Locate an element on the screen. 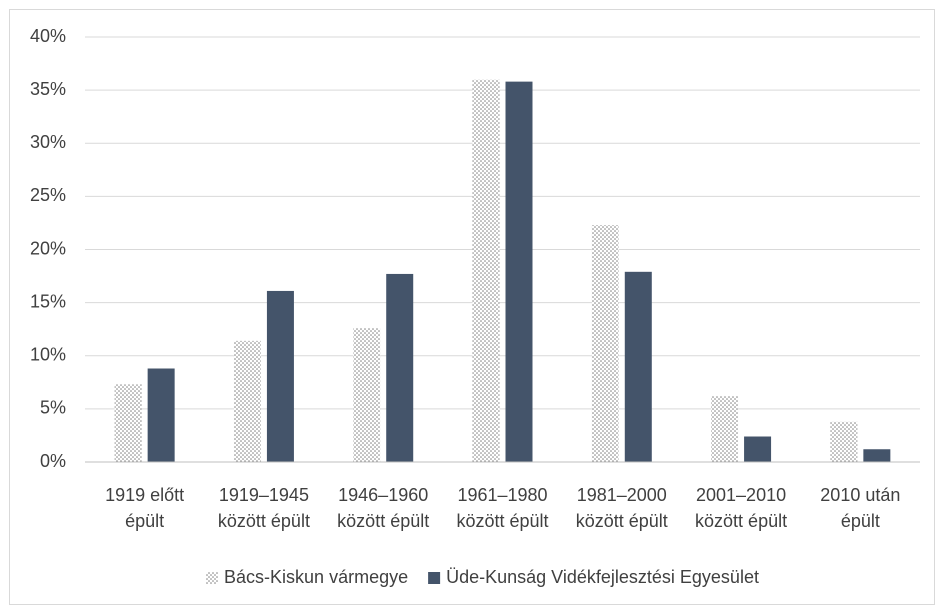  y-tick-label: 35% is located at coordinates (48, 89).